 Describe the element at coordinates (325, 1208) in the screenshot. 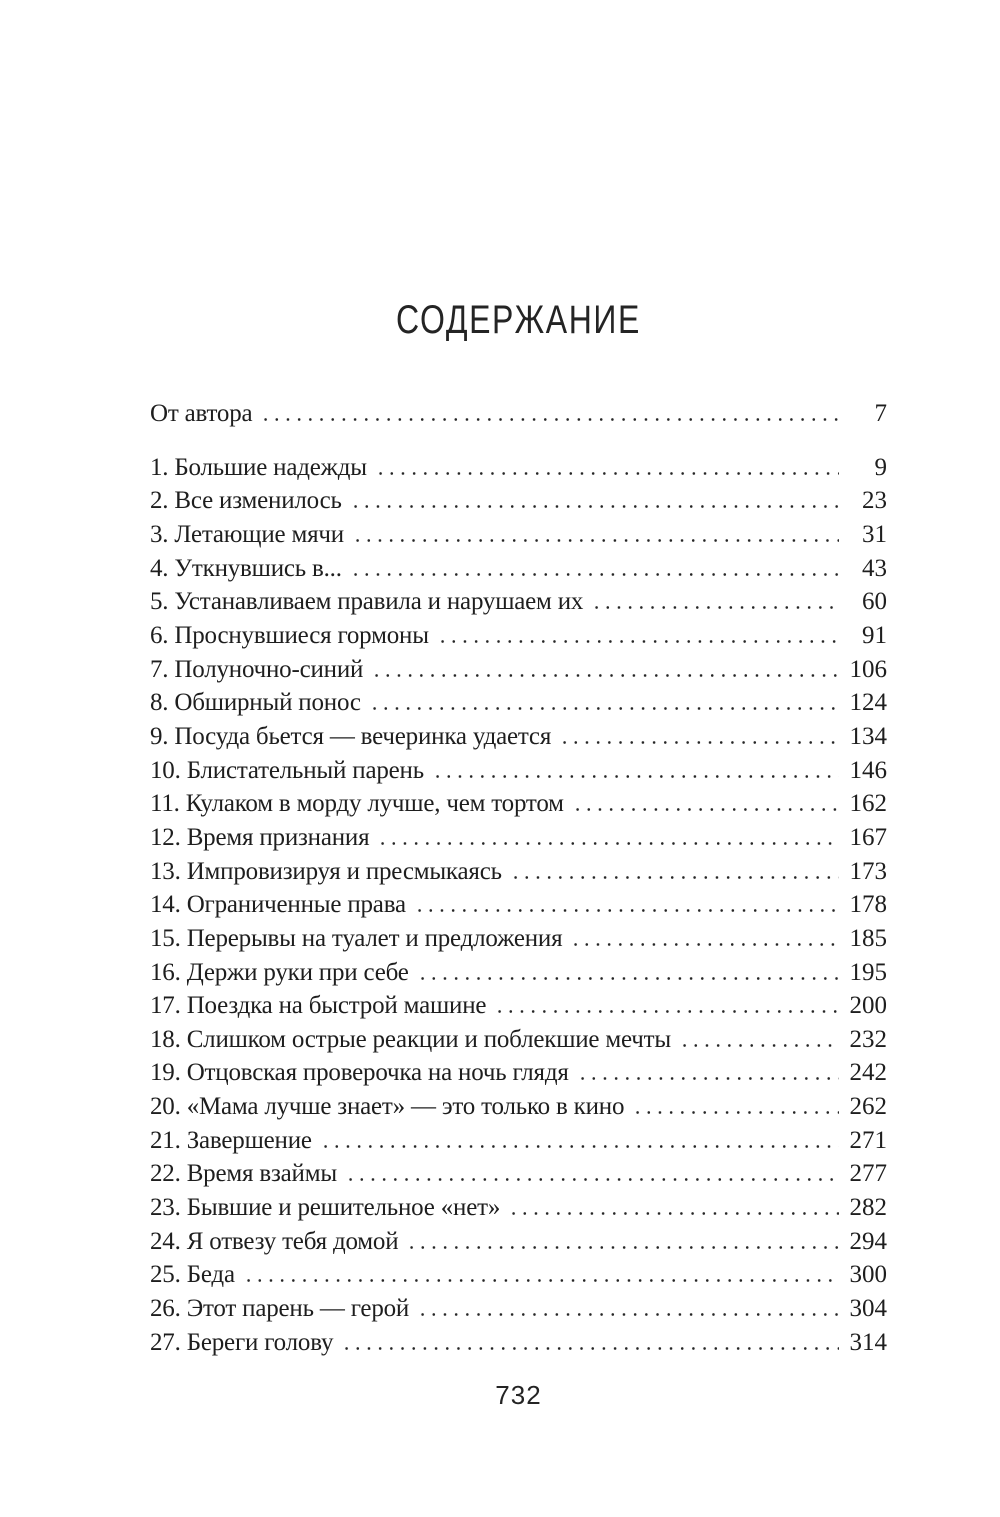

I see `toc-entry-label: 23. Бывшие и решительное «нет»` at that location.